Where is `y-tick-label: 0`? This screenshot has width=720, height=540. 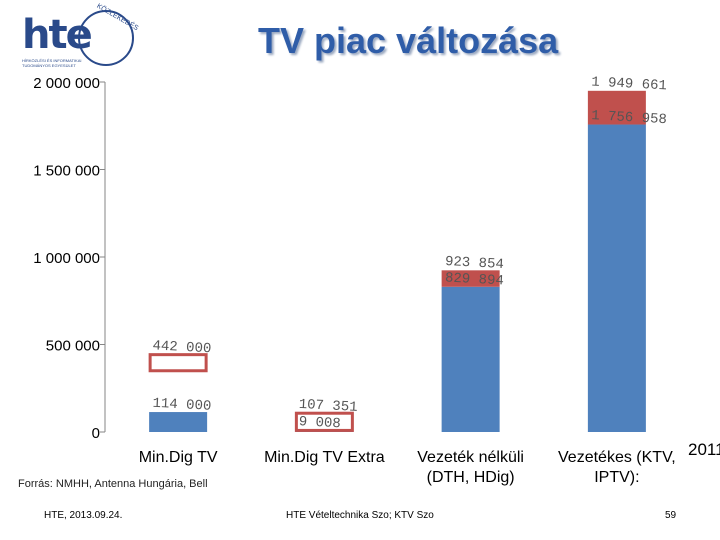 y-tick-label: 0 is located at coordinates (96, 433).